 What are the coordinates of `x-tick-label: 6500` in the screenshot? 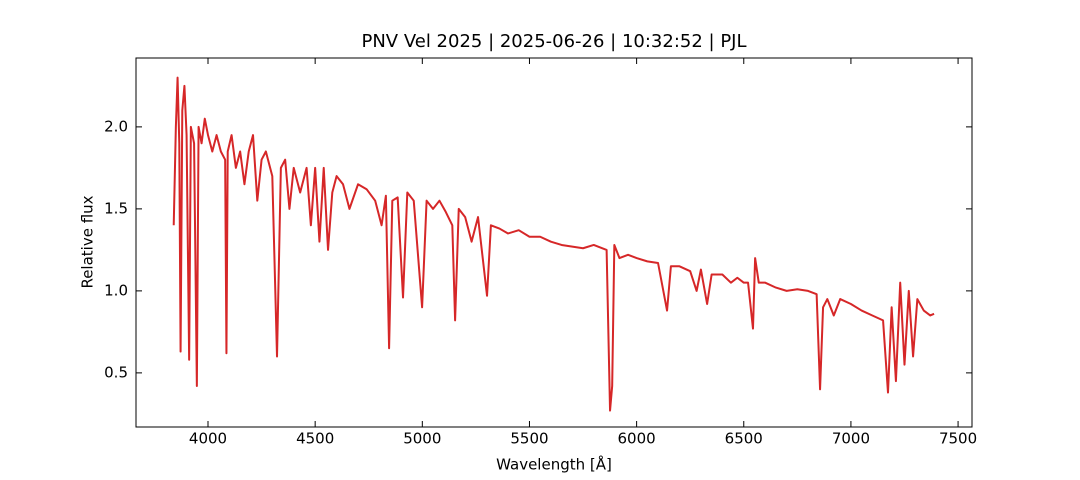 It's located at (744, 439).